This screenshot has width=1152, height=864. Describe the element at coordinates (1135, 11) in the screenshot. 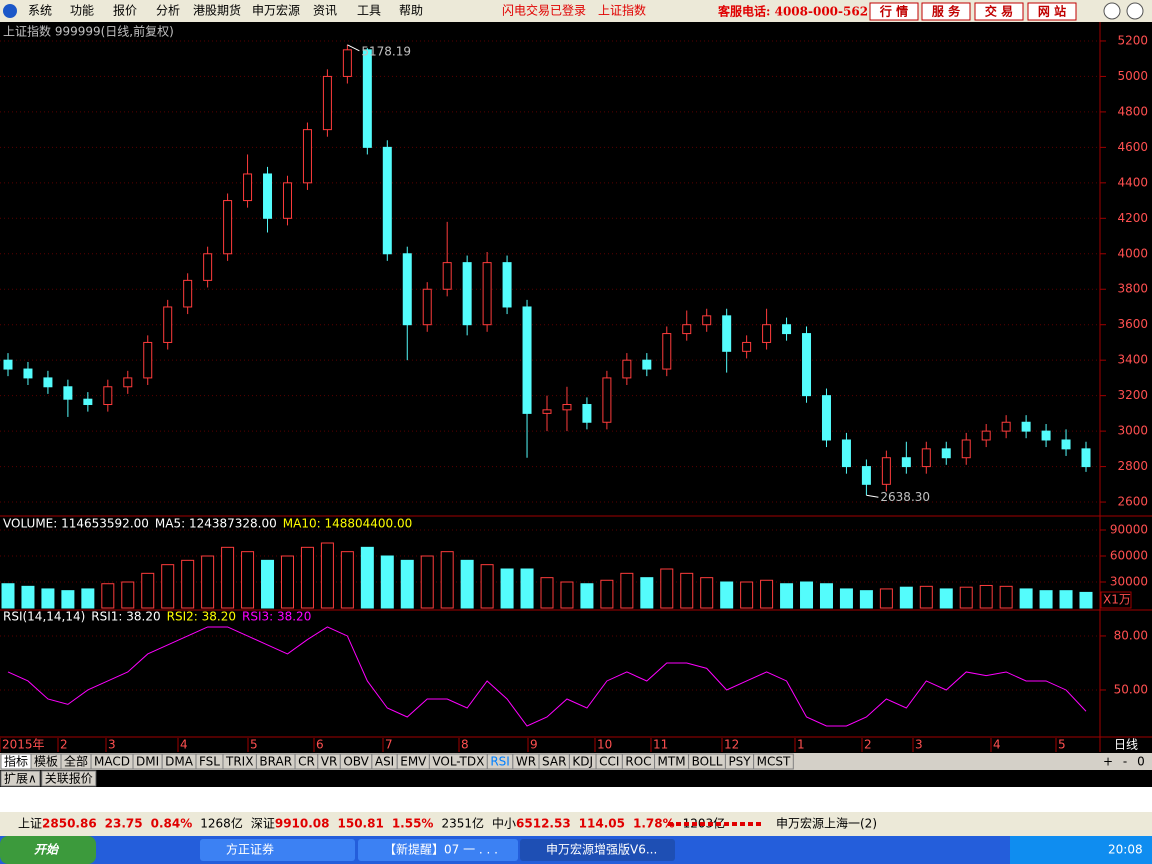

I see `close-button` at that location.